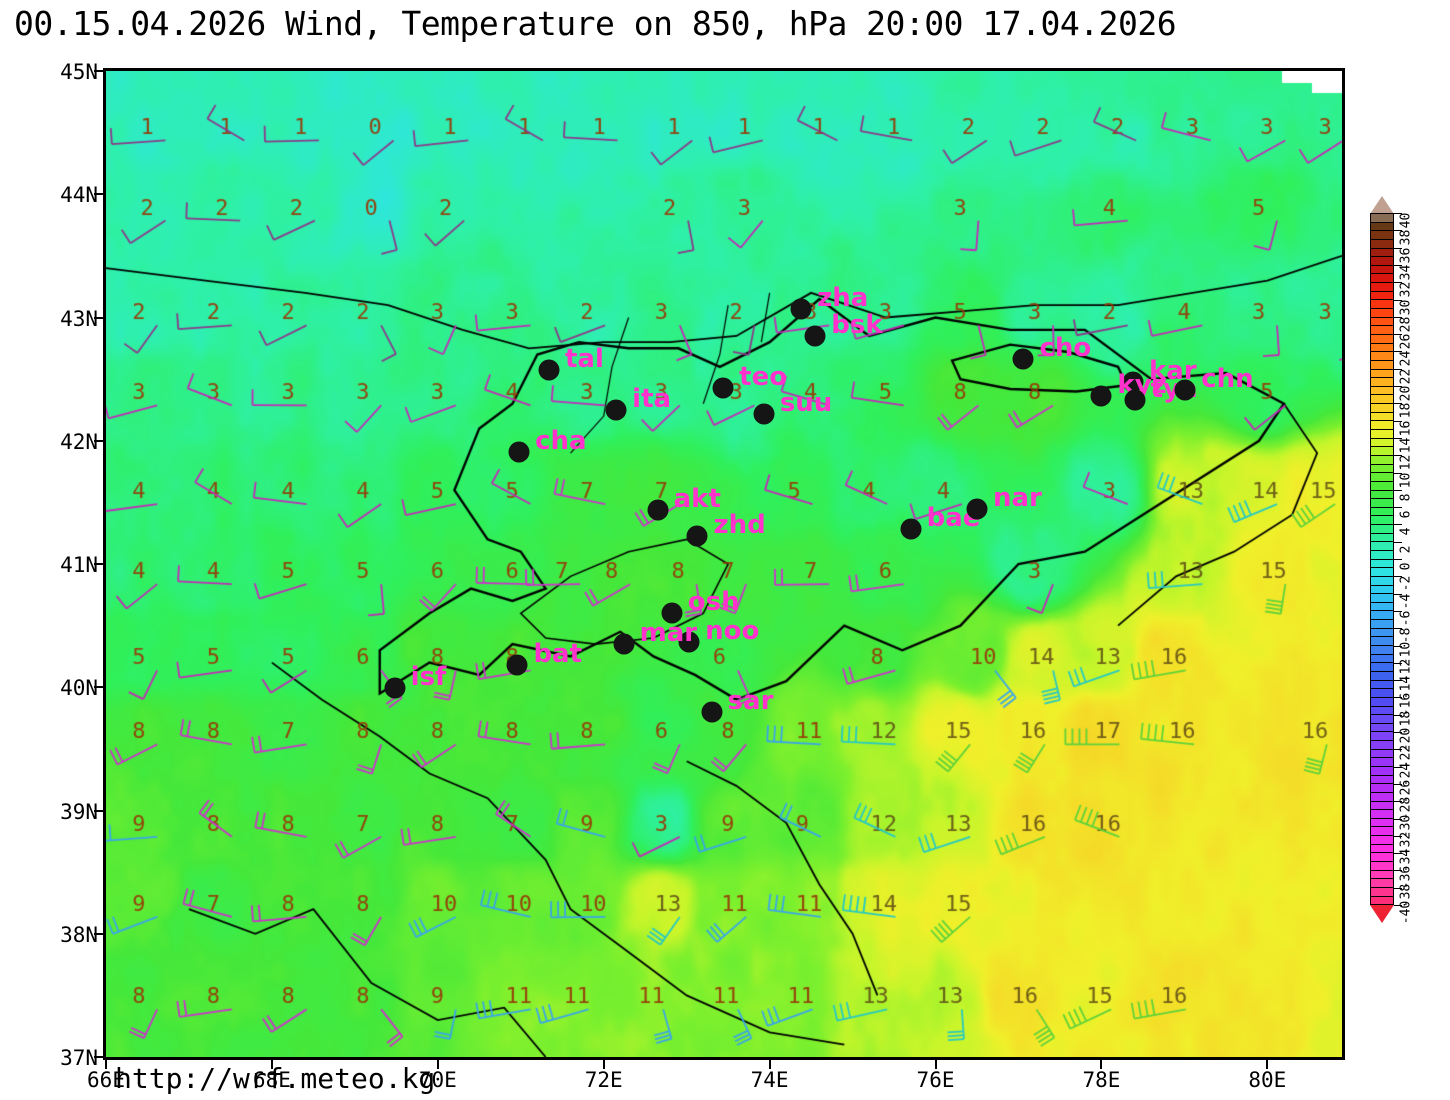 The height and width of the screenshot is (1100, 1450). Describe the element at coordinates (1406, 462) in the screenshot. I see `colorbar-tick-label: 12` at that location.